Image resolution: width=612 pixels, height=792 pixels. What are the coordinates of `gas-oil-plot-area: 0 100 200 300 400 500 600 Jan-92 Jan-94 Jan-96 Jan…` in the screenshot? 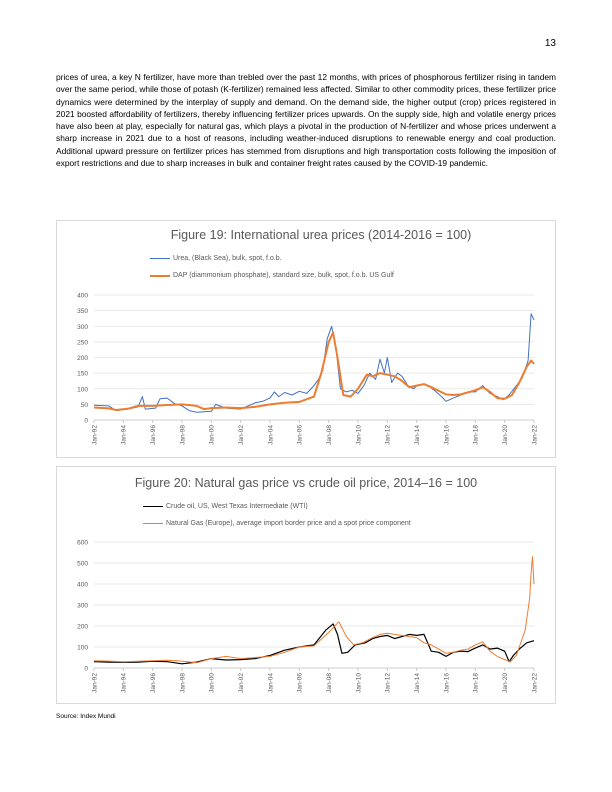 It's located at (307, 616).